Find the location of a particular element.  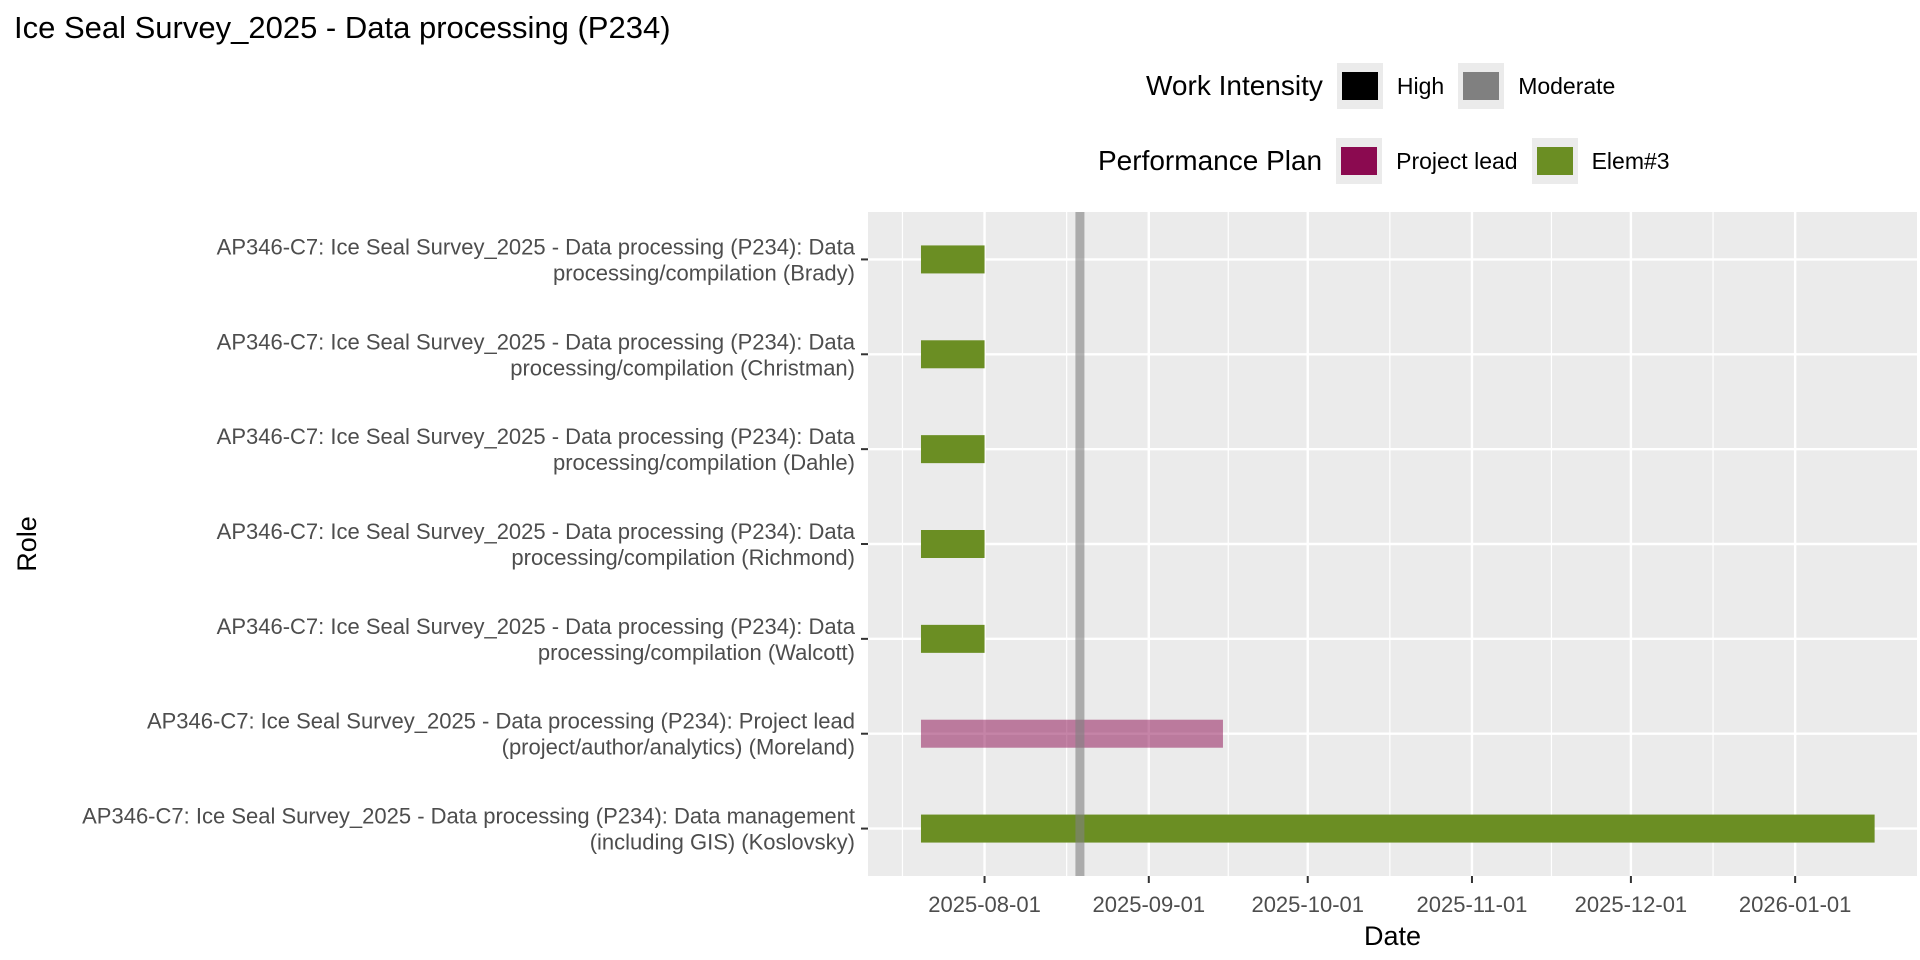

high-legend-key is located at coordinates (1359, 86).